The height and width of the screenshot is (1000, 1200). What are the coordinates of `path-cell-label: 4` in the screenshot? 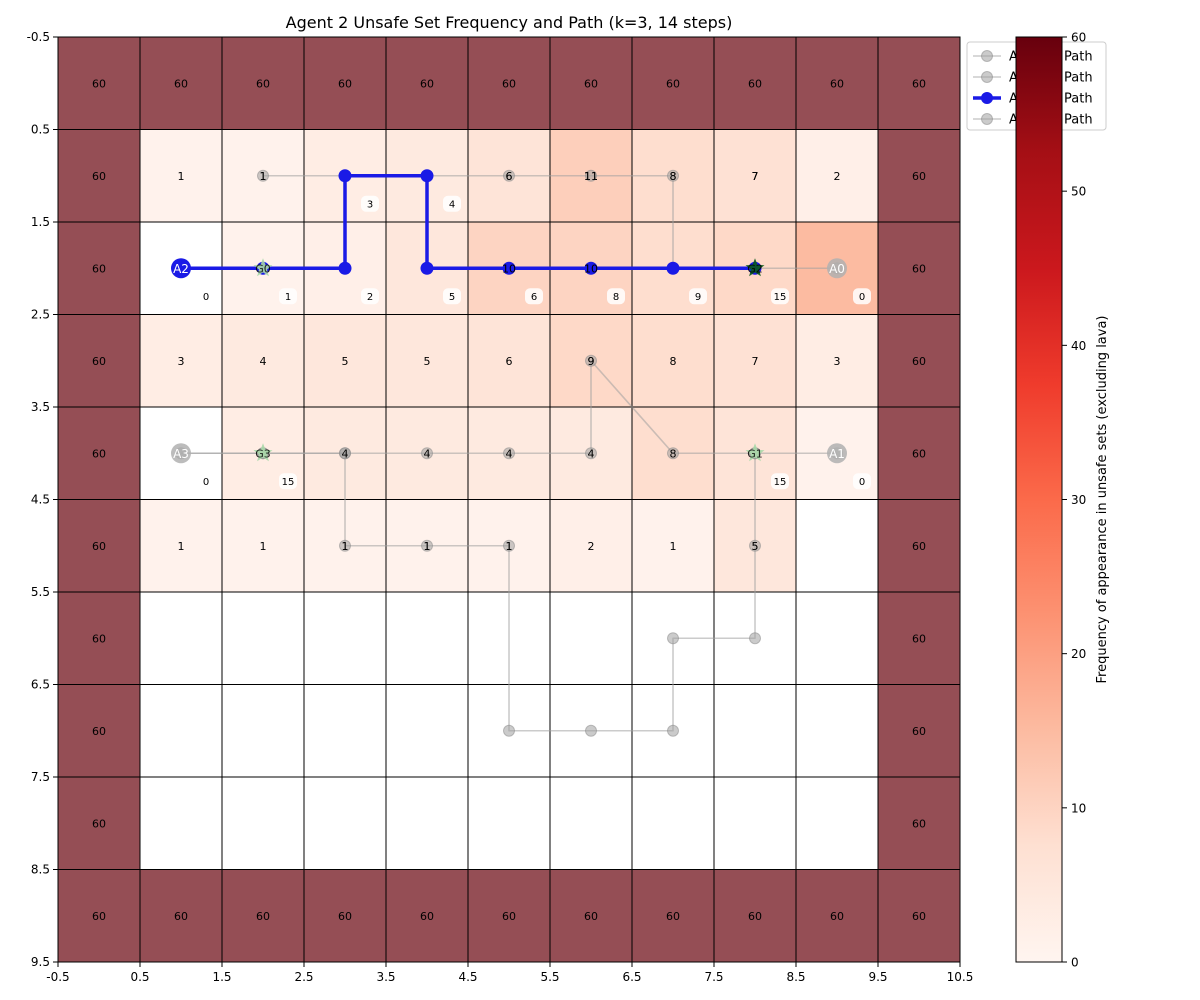 It's located at (345, 453).